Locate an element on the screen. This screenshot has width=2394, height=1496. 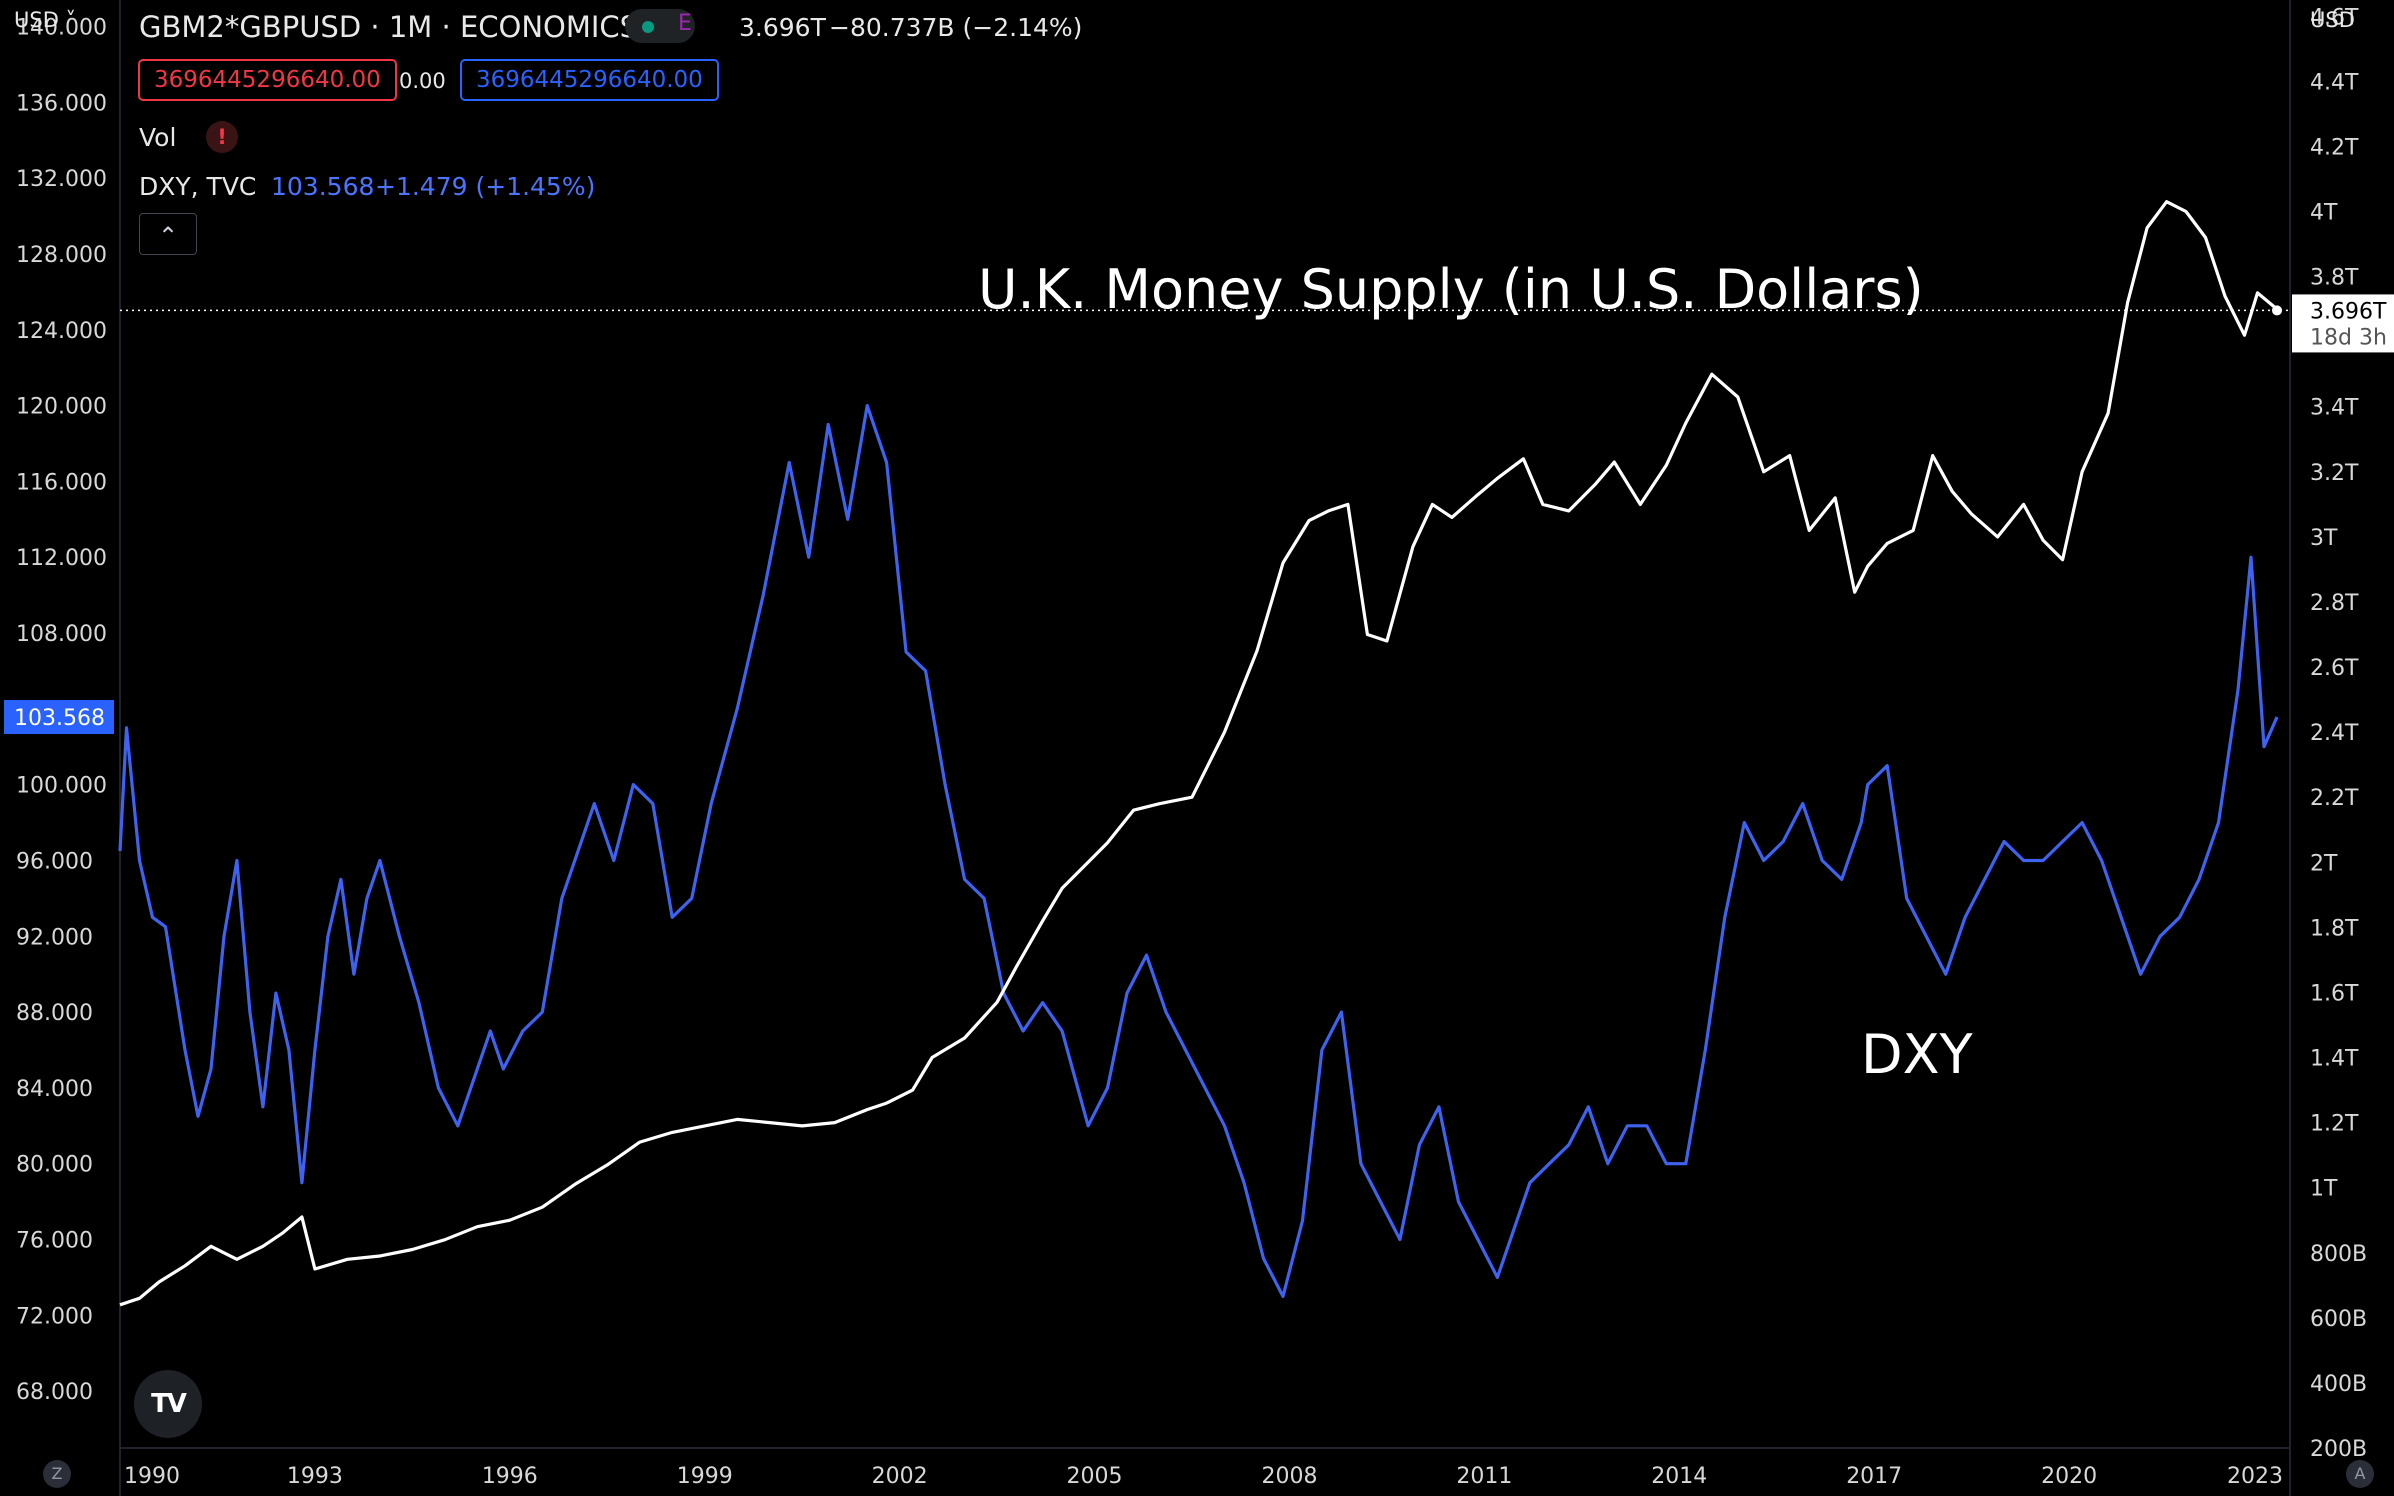
uk-money-supply-annotation: U.K. Money Supply (in U.S. Dollars) is located at coordinates (1451, 289).